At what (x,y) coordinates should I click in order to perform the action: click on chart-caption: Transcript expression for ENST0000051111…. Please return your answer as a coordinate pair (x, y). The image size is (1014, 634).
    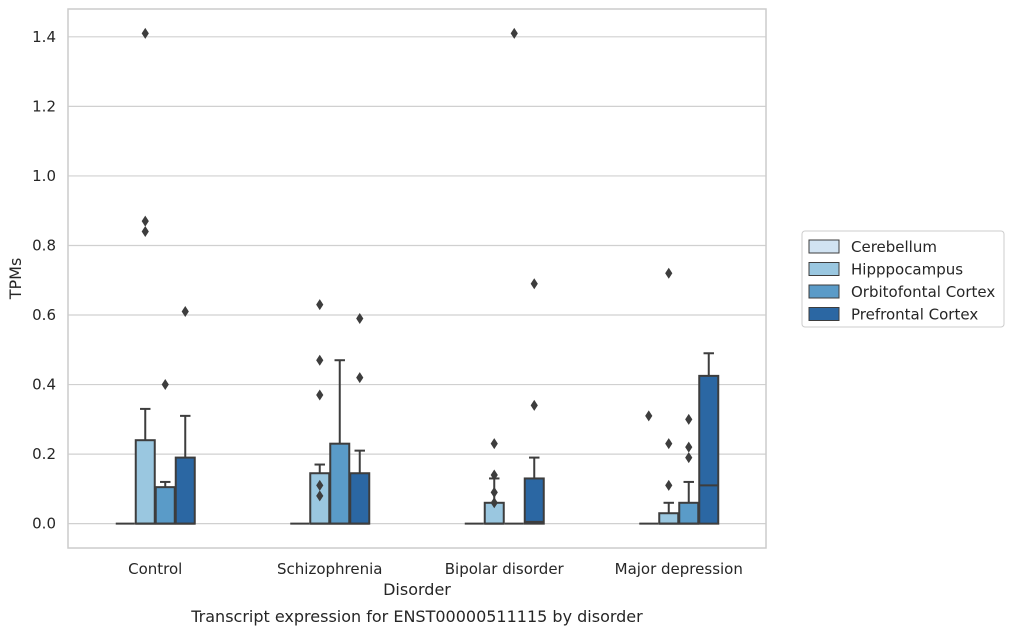
    Looking at the image, I should click on (416, 616).